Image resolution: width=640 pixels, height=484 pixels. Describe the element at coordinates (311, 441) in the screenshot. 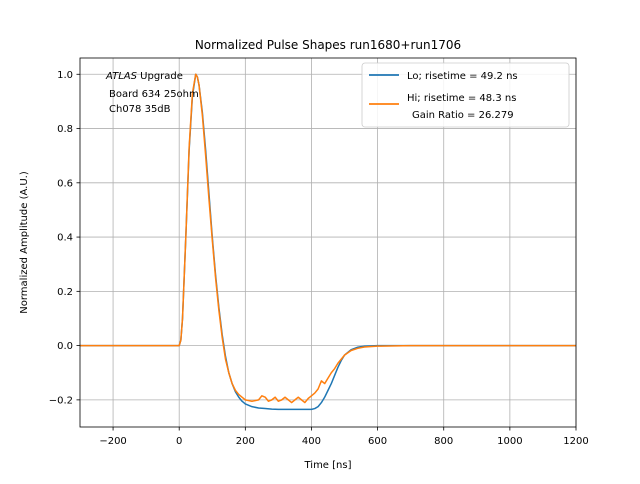

I see `x-tick-label: 400` at that location.